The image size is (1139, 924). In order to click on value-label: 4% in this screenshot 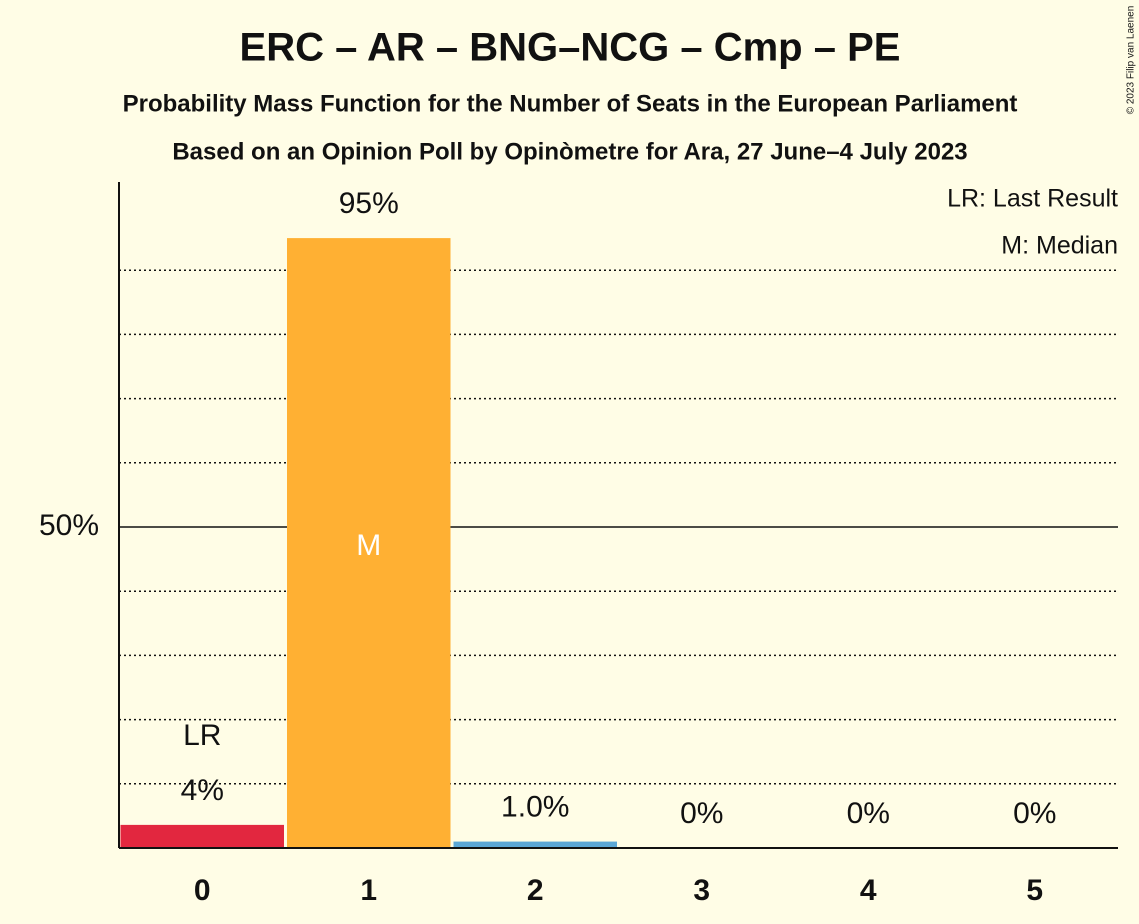, I will do `click(202, 790)`.